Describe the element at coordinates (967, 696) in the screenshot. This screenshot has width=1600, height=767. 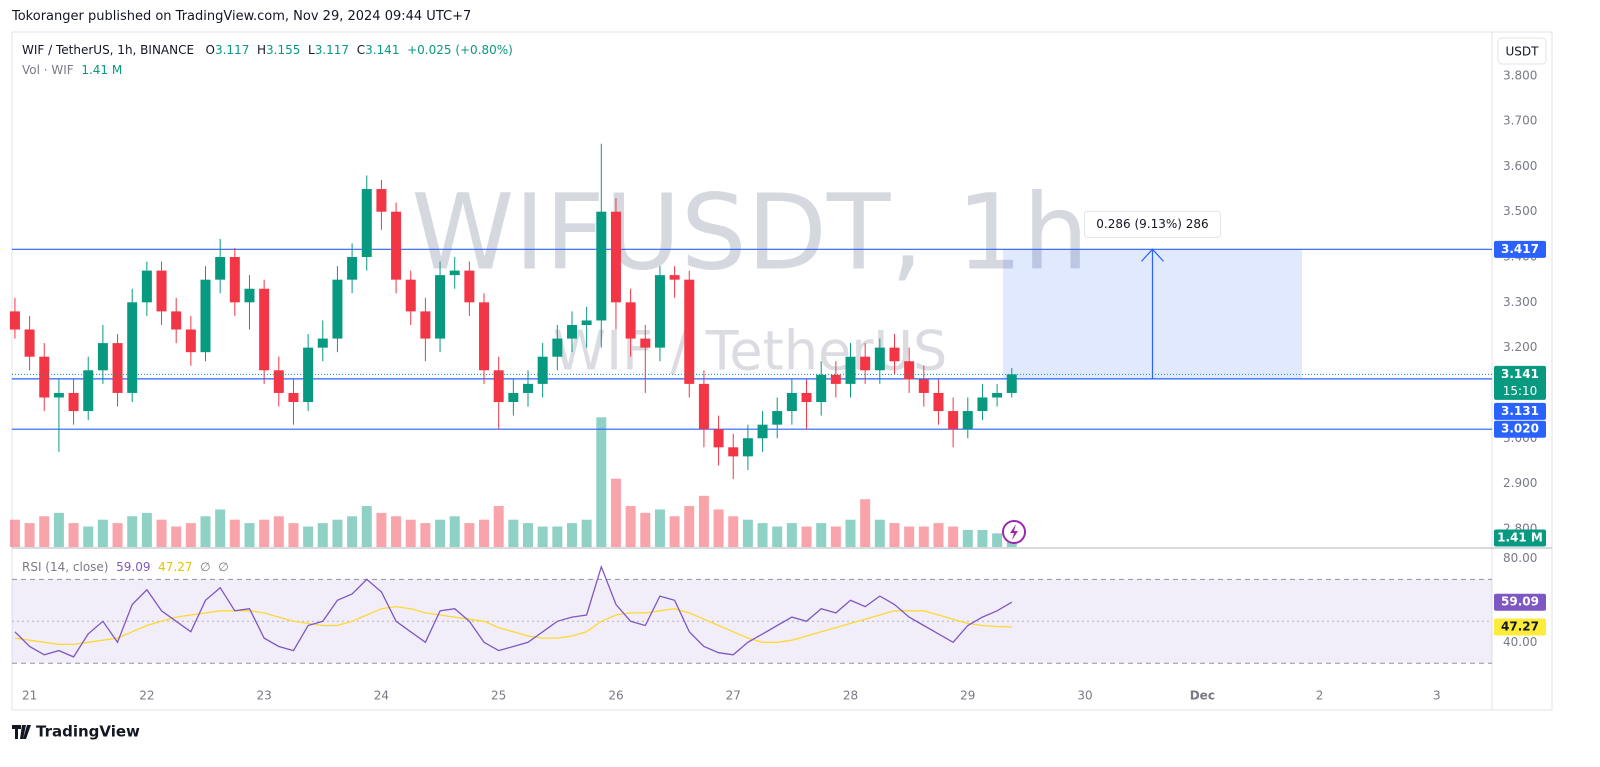
I see `x-tick-label: 29` at that location.